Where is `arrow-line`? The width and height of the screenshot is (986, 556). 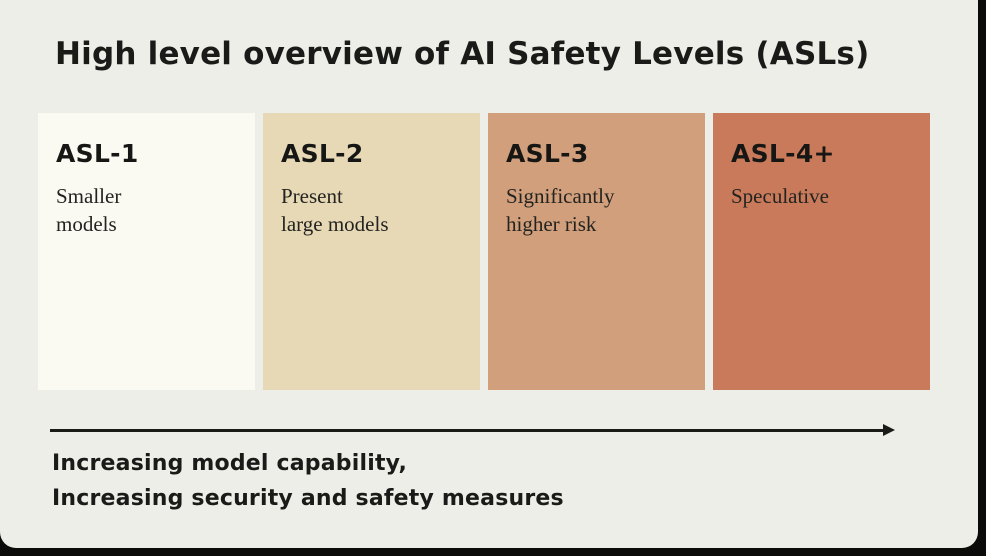 arrow-line is located at coordinates (468, 430).